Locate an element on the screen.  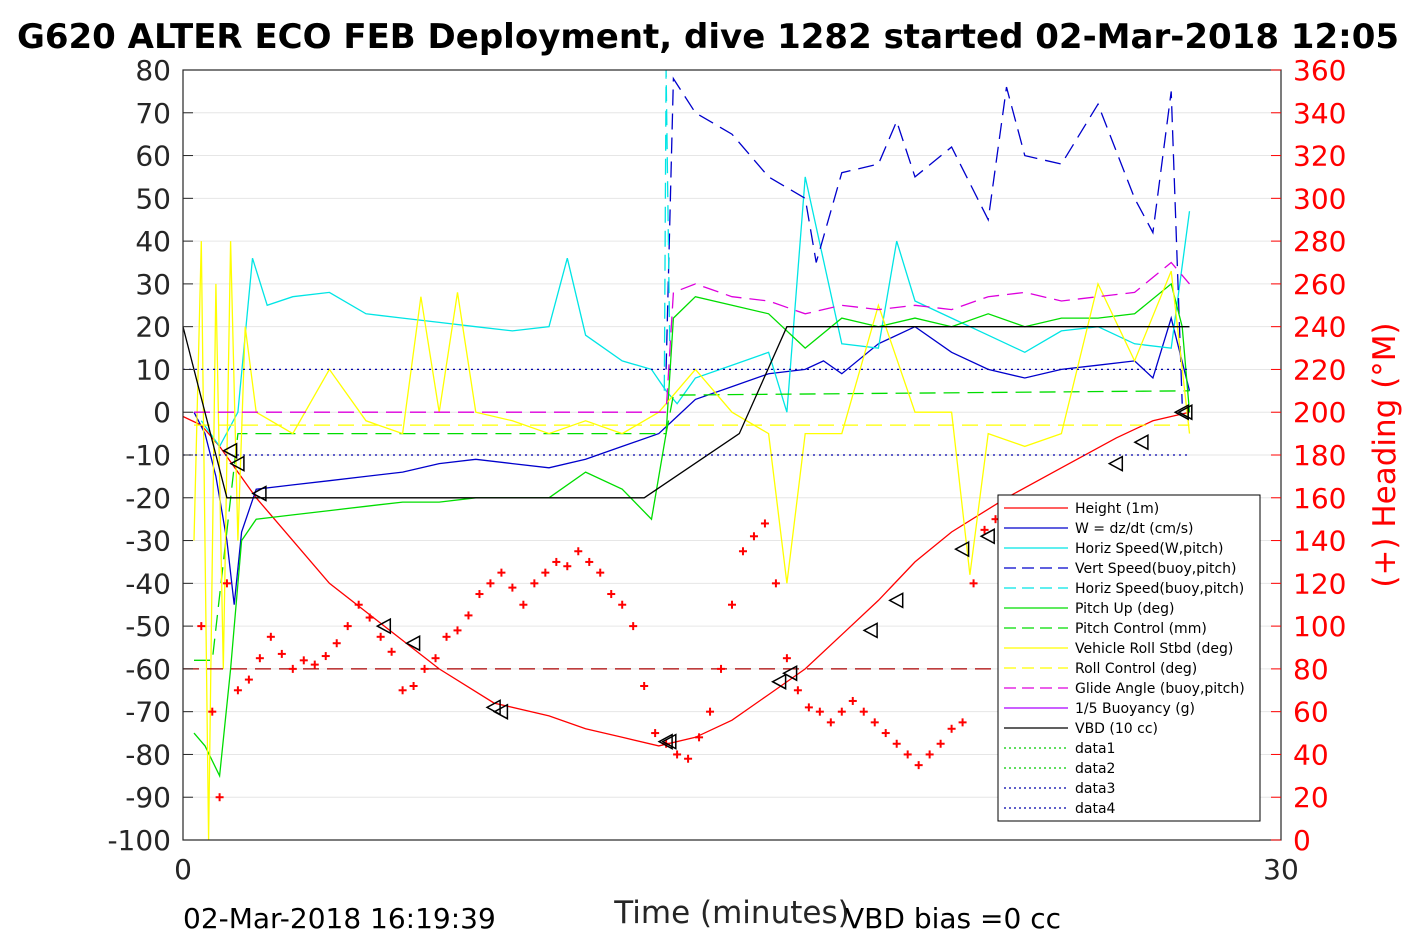
legend-entry: data4 is located at coordinates (1095, 809).